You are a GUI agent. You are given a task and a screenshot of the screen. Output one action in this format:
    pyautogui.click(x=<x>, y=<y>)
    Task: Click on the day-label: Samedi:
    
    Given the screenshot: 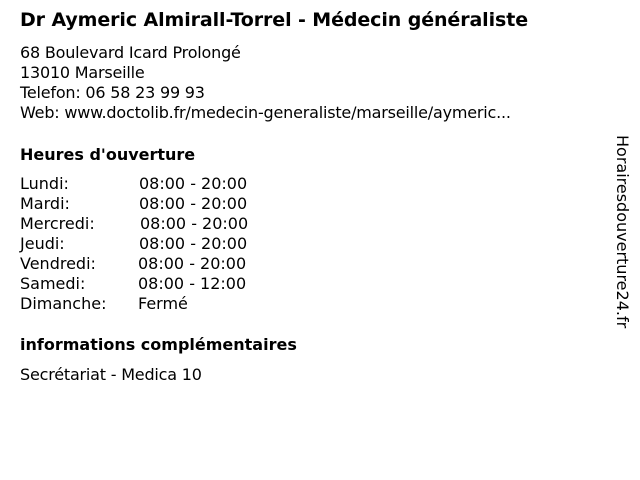 What is the action you would take?
    pyautogui.click(x=53, y=283)
    